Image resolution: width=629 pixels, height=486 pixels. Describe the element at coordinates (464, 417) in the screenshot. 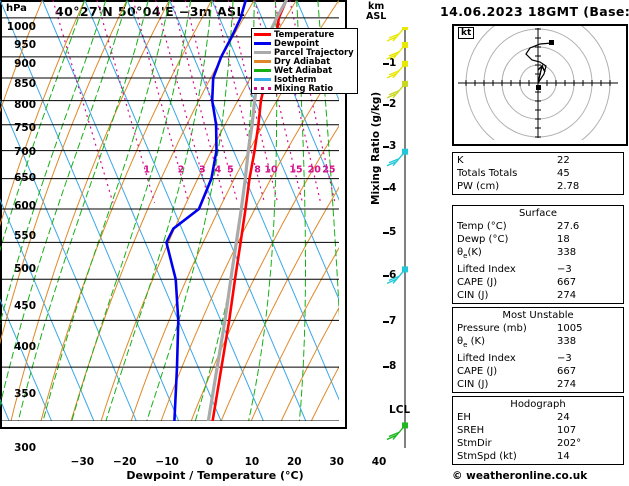

I see `index-label: EH` at that location.